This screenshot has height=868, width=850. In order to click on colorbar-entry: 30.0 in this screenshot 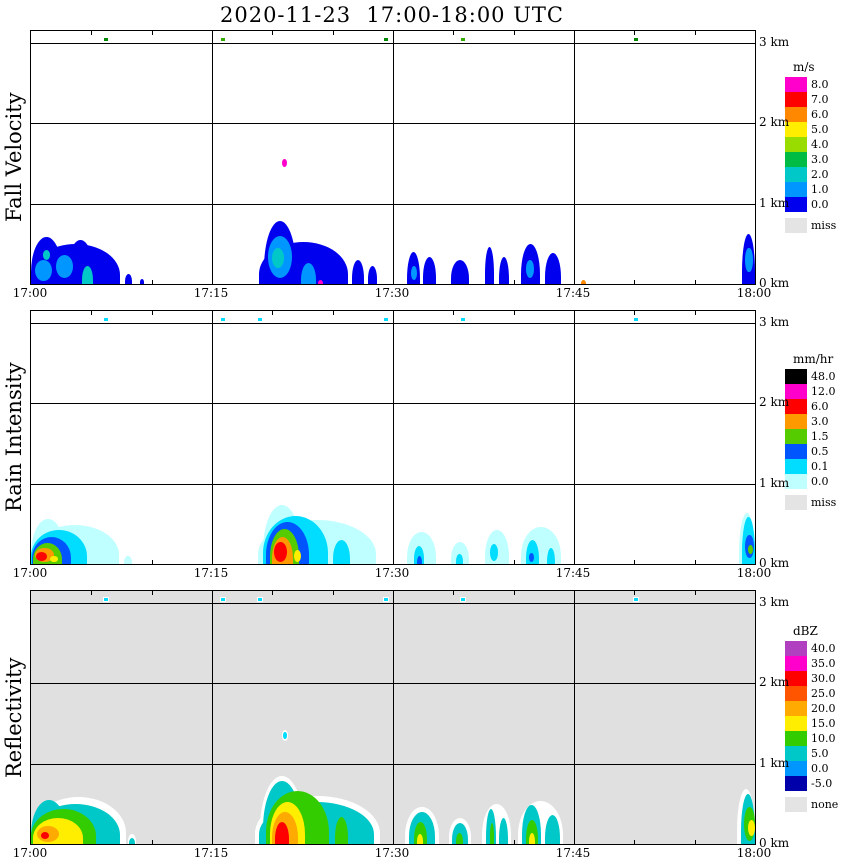, I will do `click(816, 678)`.